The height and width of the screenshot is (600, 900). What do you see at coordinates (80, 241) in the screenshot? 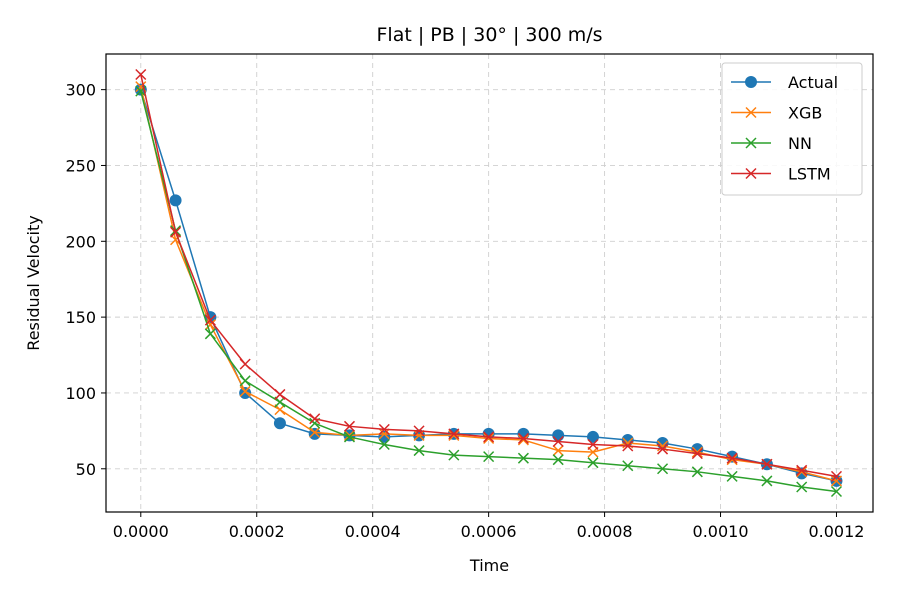
I see `y-tick-label: 200` at bounding box center [80, 241].